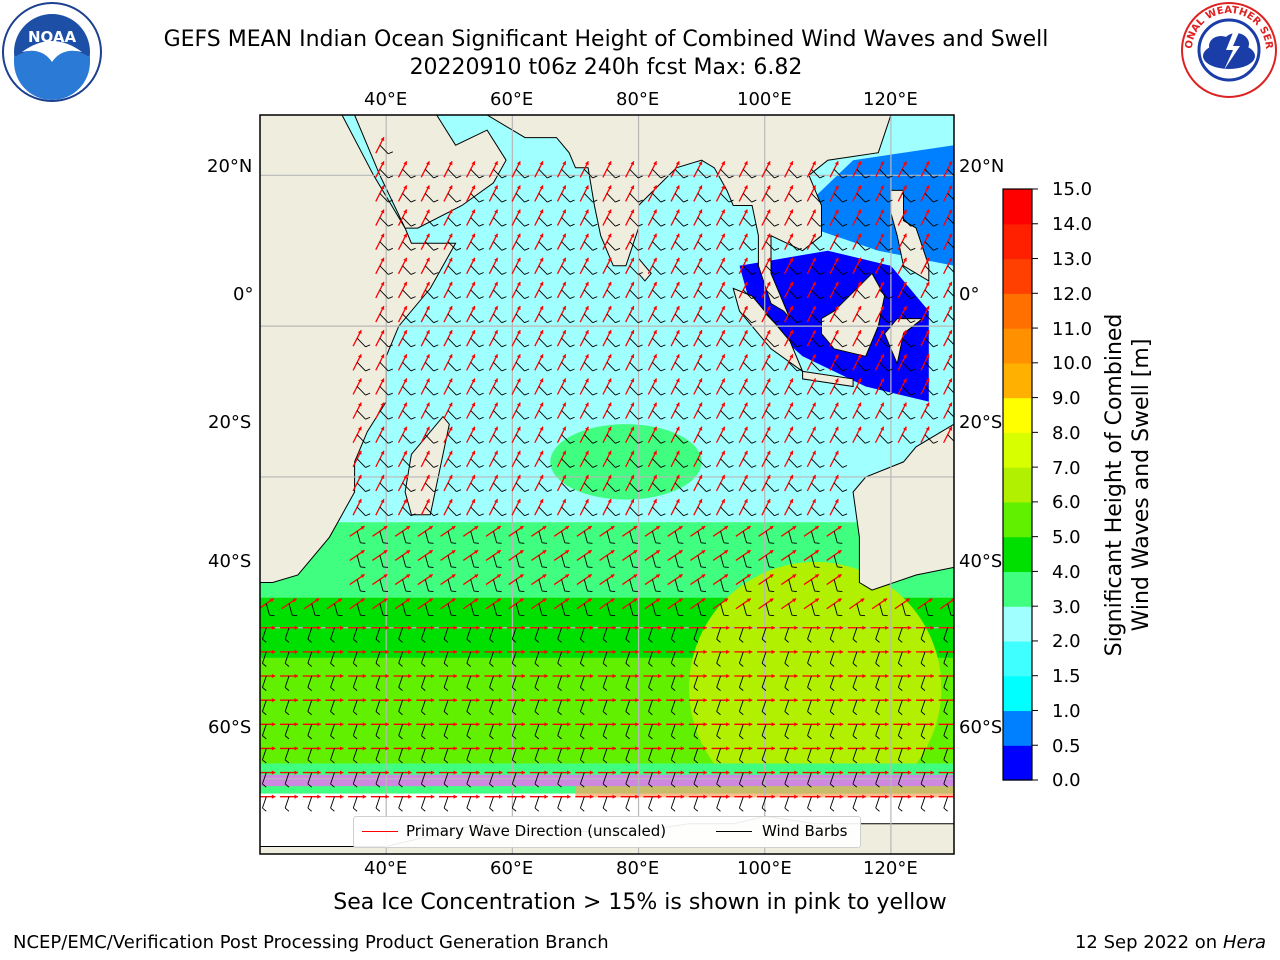  Describe the element at coordinates (981, 561) in the screenshot. I see `right-lat-tick: 40°S` at that location.